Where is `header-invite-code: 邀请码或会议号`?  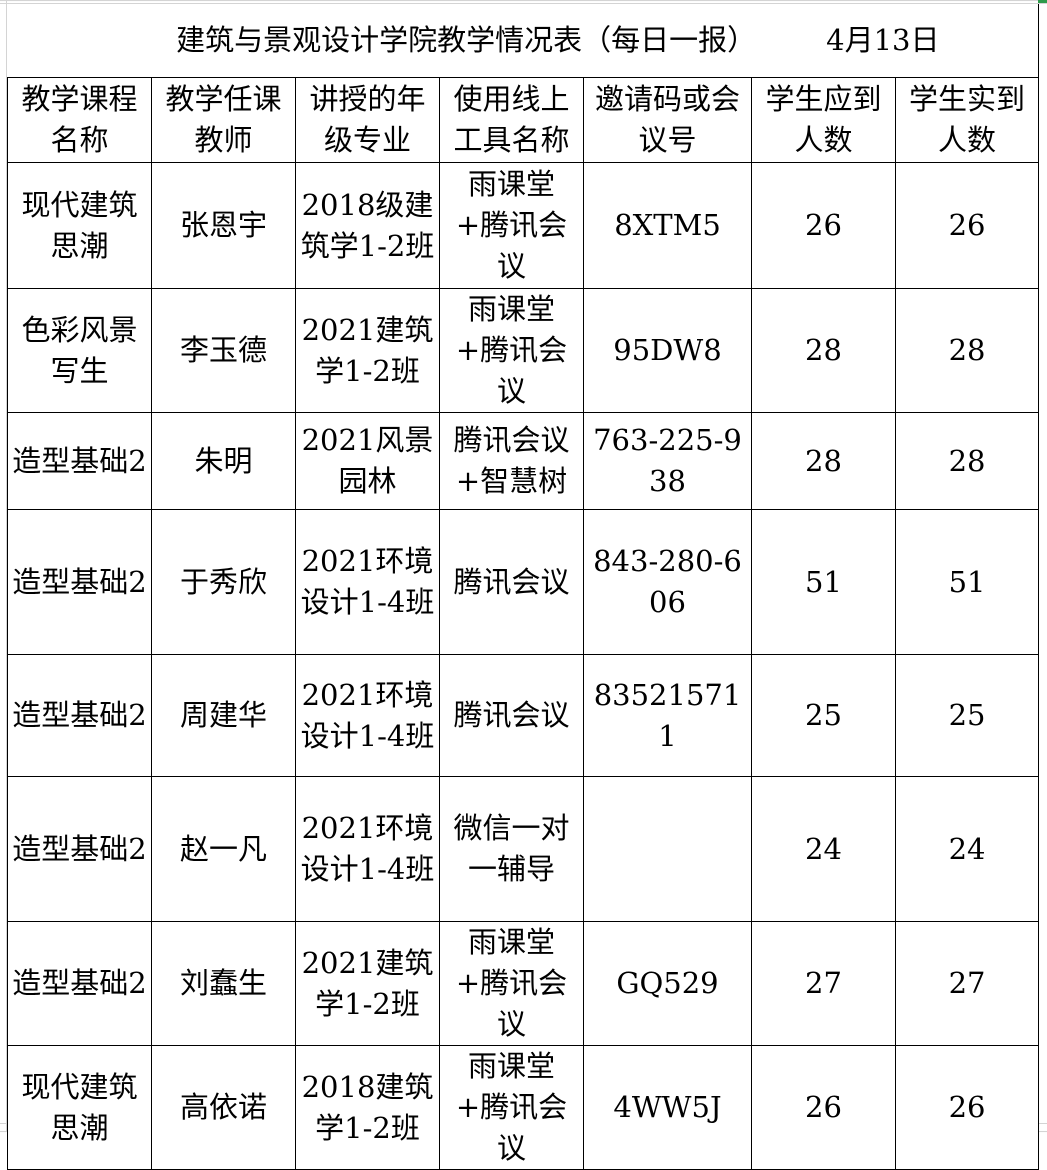
header-invite-code: 邀请码或会议号 is located at coordinates (667, 120).